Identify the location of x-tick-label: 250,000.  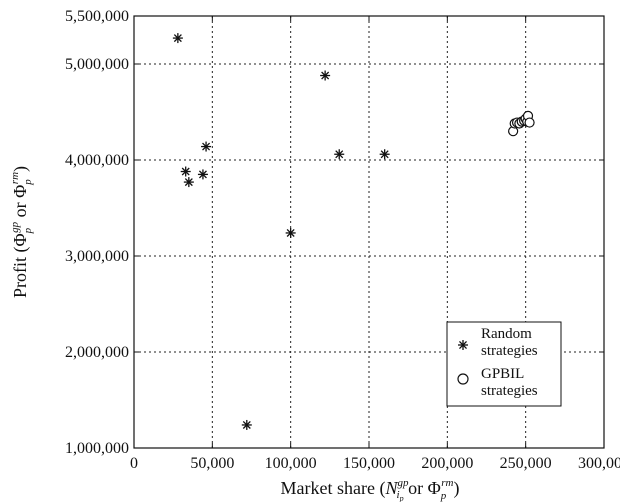
(526, 463).